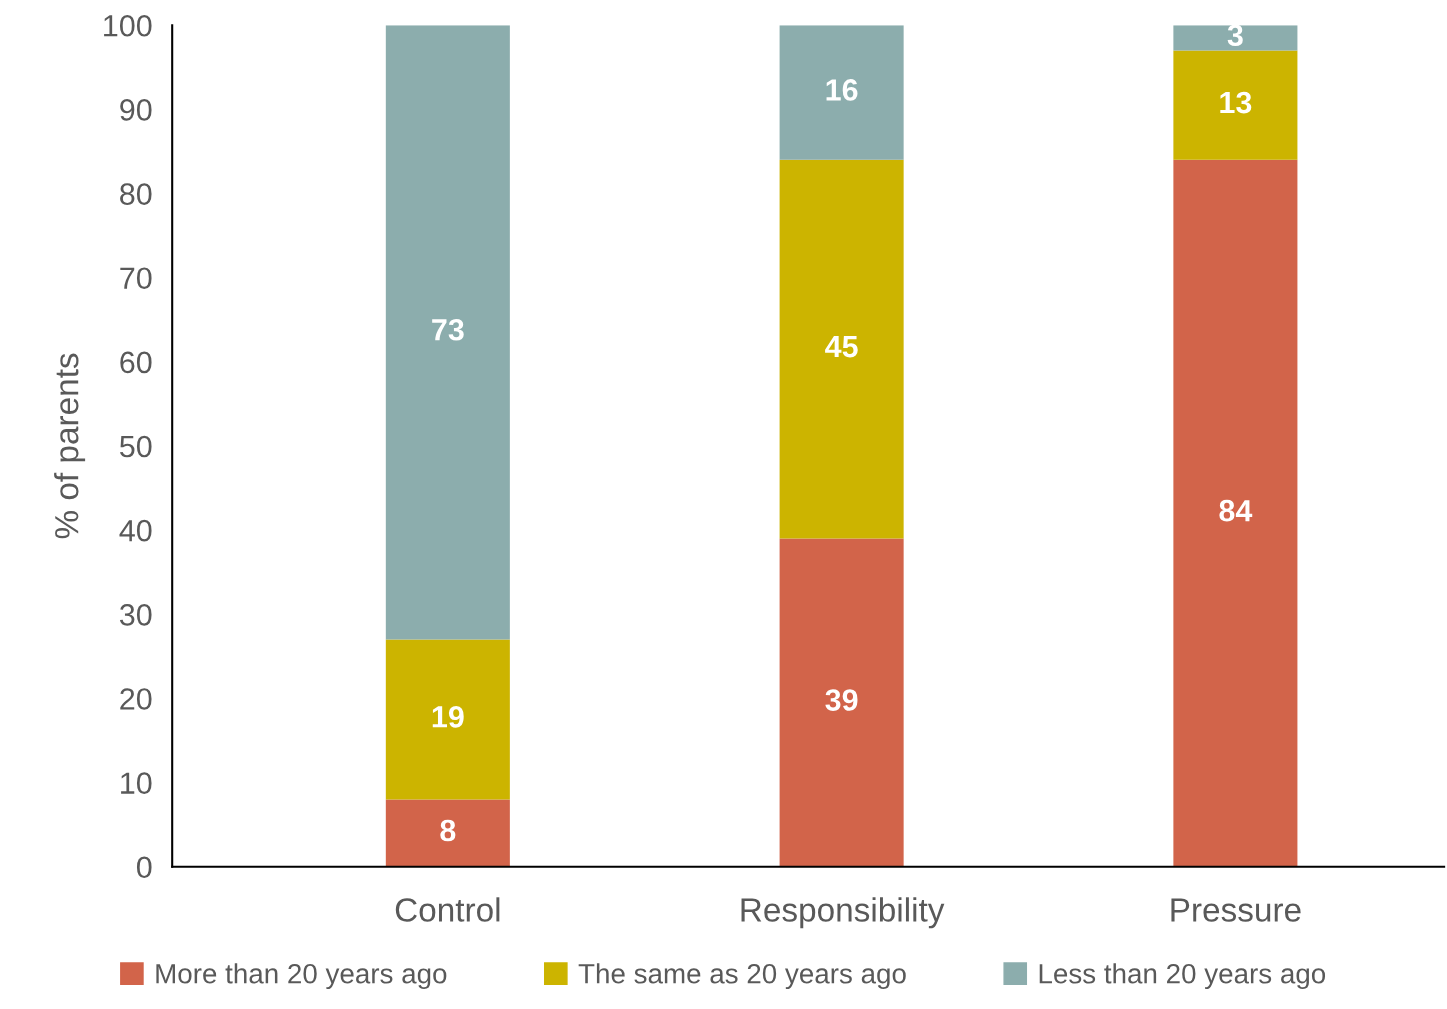 The width and height of the screenshot is (1447, 1009). I want to click on data-label: 73, so click(448, 329).